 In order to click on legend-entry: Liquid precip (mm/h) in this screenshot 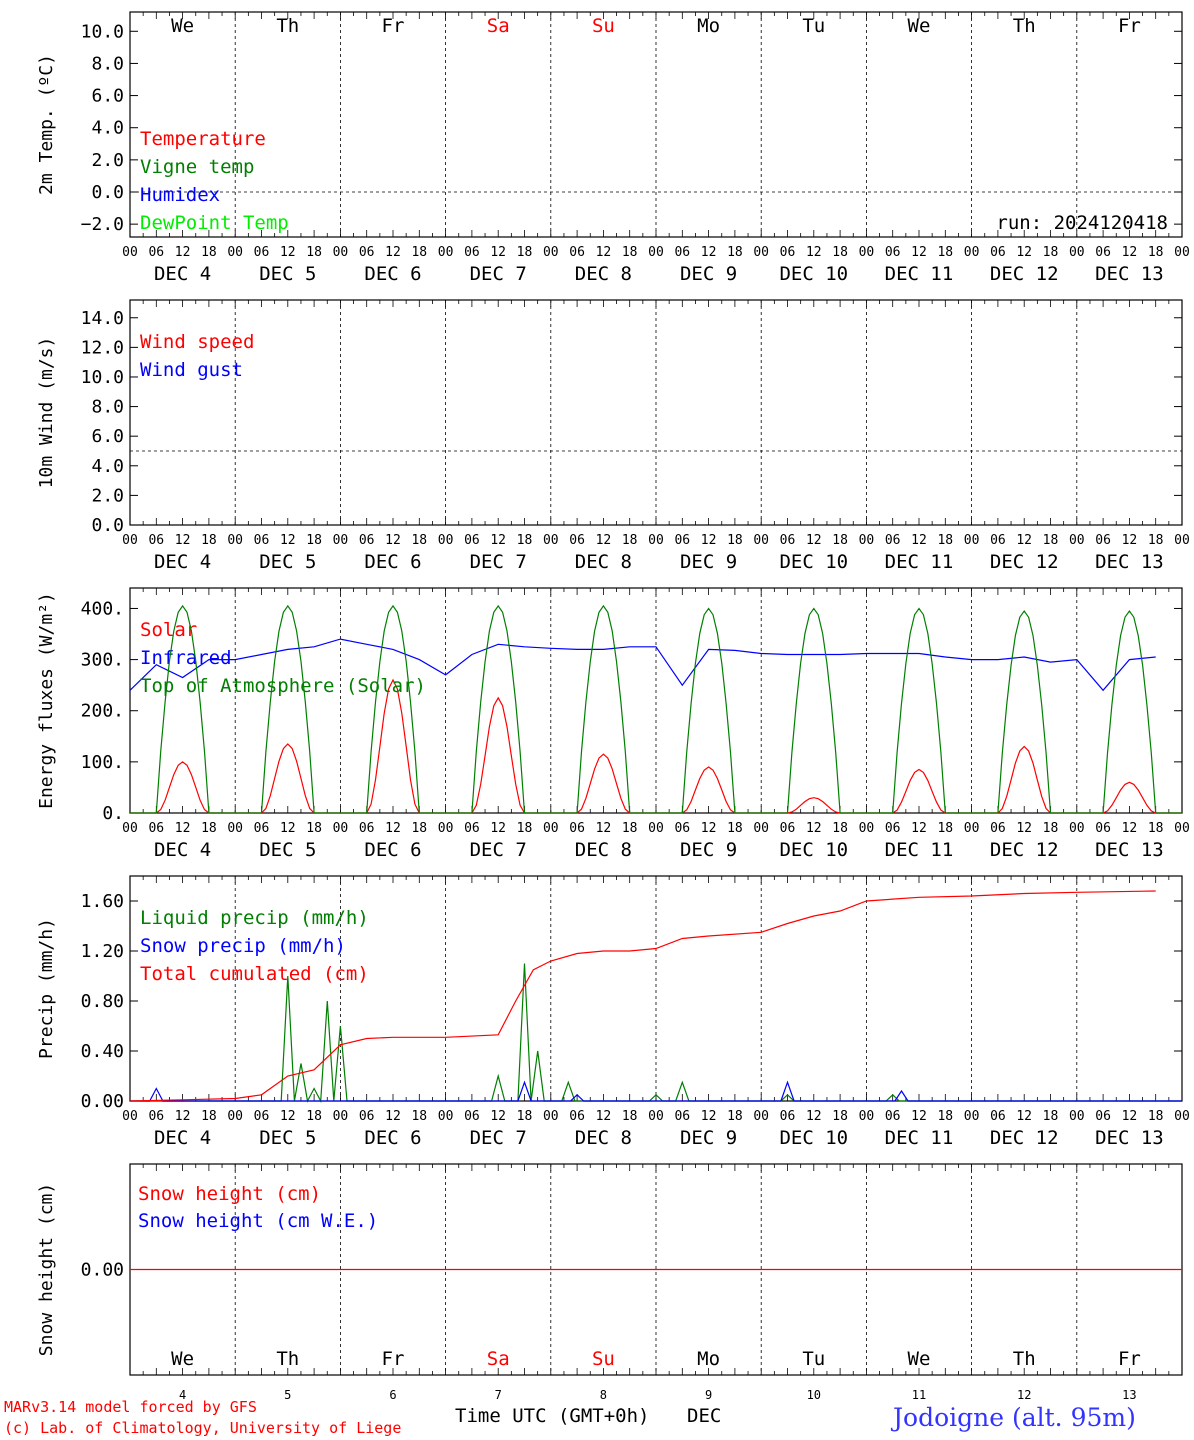, I will do `click(254, 918)`.